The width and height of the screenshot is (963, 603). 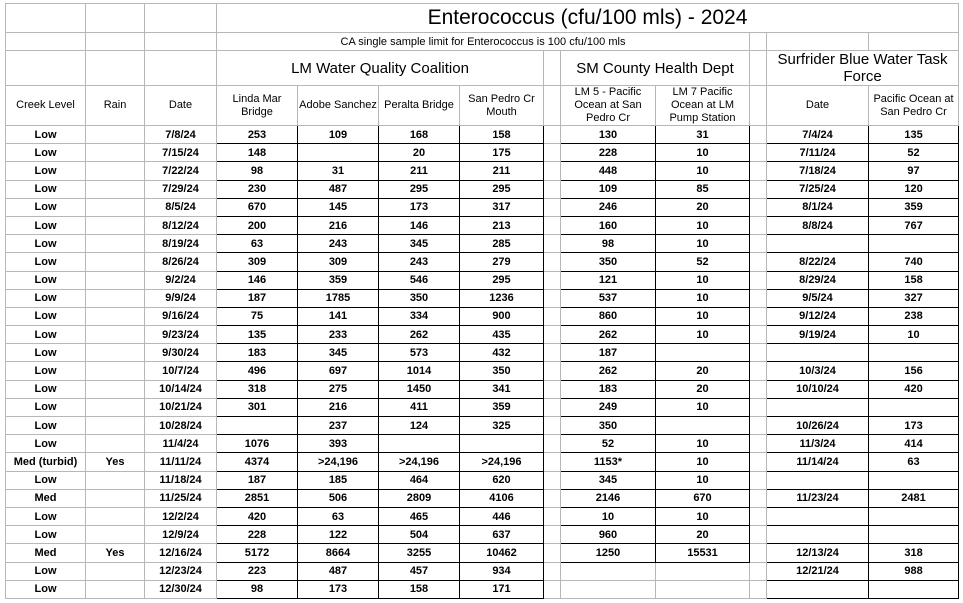 I want to click on cell-surf-val: 359, so click(x=913, y=207).